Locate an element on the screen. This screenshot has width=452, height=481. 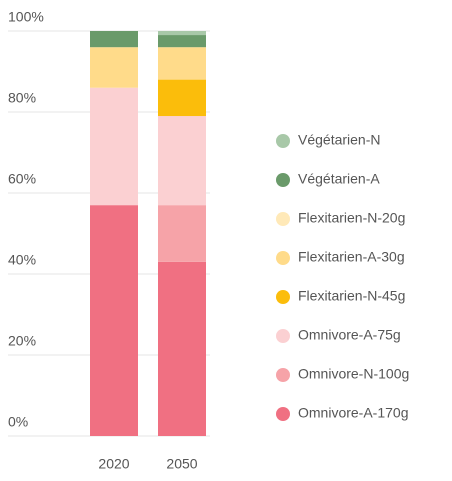
x-tick-label: 2050 is located at coordinates (181, 464).